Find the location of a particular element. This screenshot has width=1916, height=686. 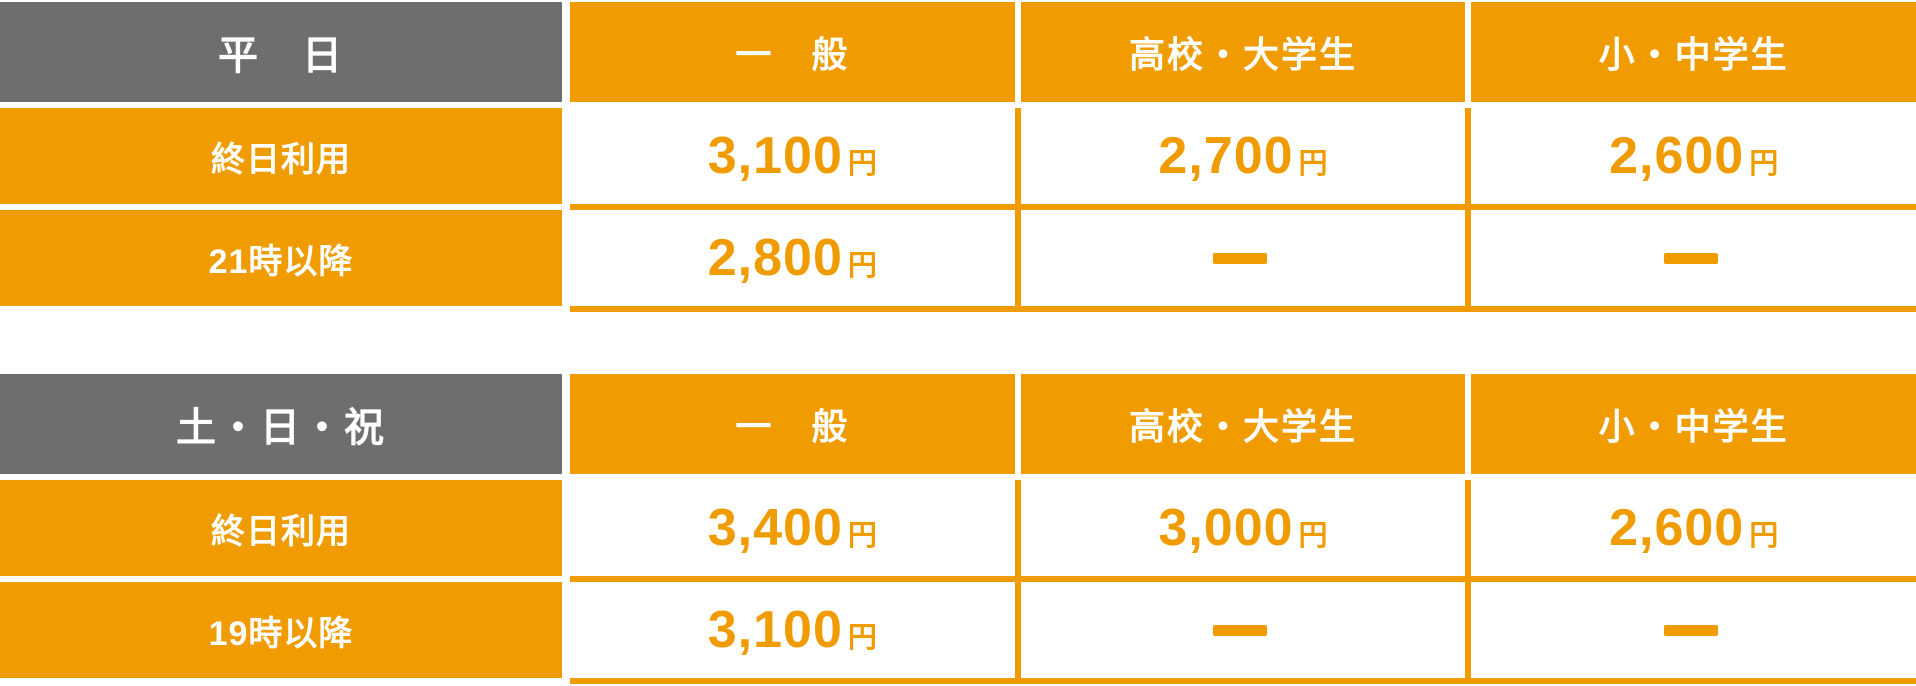

weekend-column-header-elementary-junior: 小・中学生 is located at coordinates (1693, 424).